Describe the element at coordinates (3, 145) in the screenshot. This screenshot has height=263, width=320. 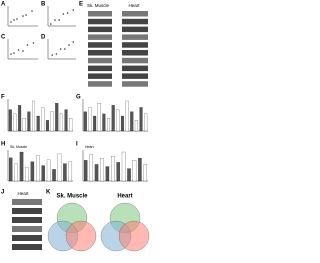
I see `panel-letter: H` at that location.